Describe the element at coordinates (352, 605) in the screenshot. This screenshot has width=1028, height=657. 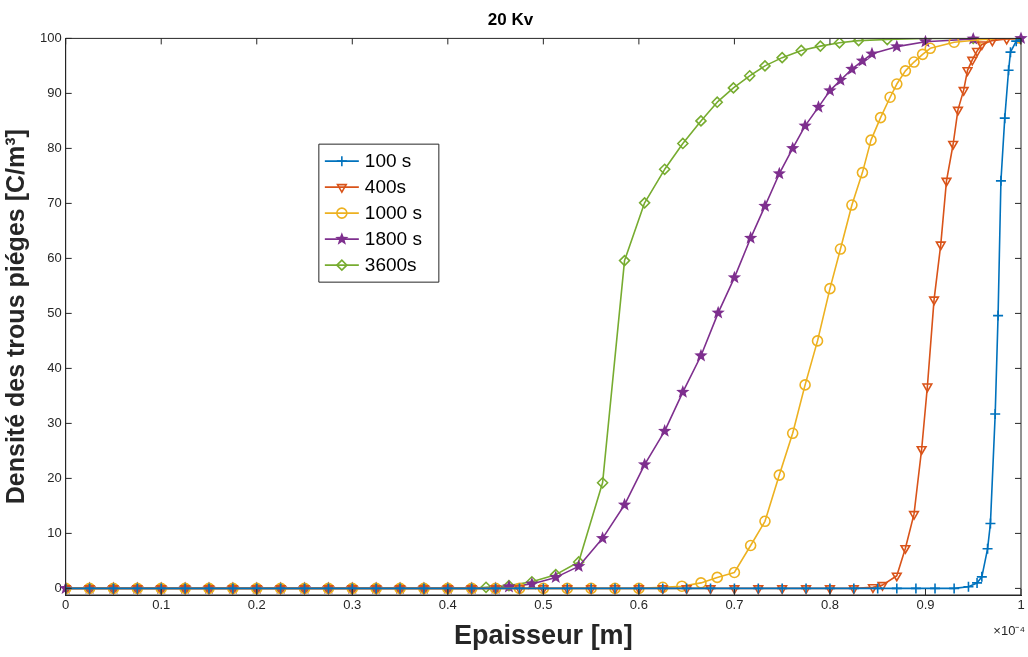
I see `x-tick-label: 0.3` at that location.